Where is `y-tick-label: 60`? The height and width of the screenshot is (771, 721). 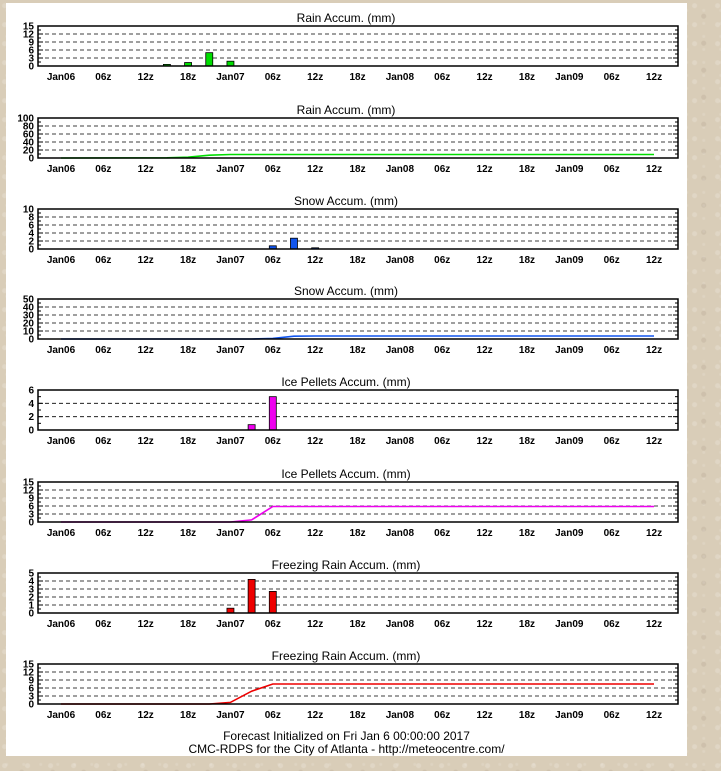 y-tick-label: 60 is located at coordinates (29, 135).